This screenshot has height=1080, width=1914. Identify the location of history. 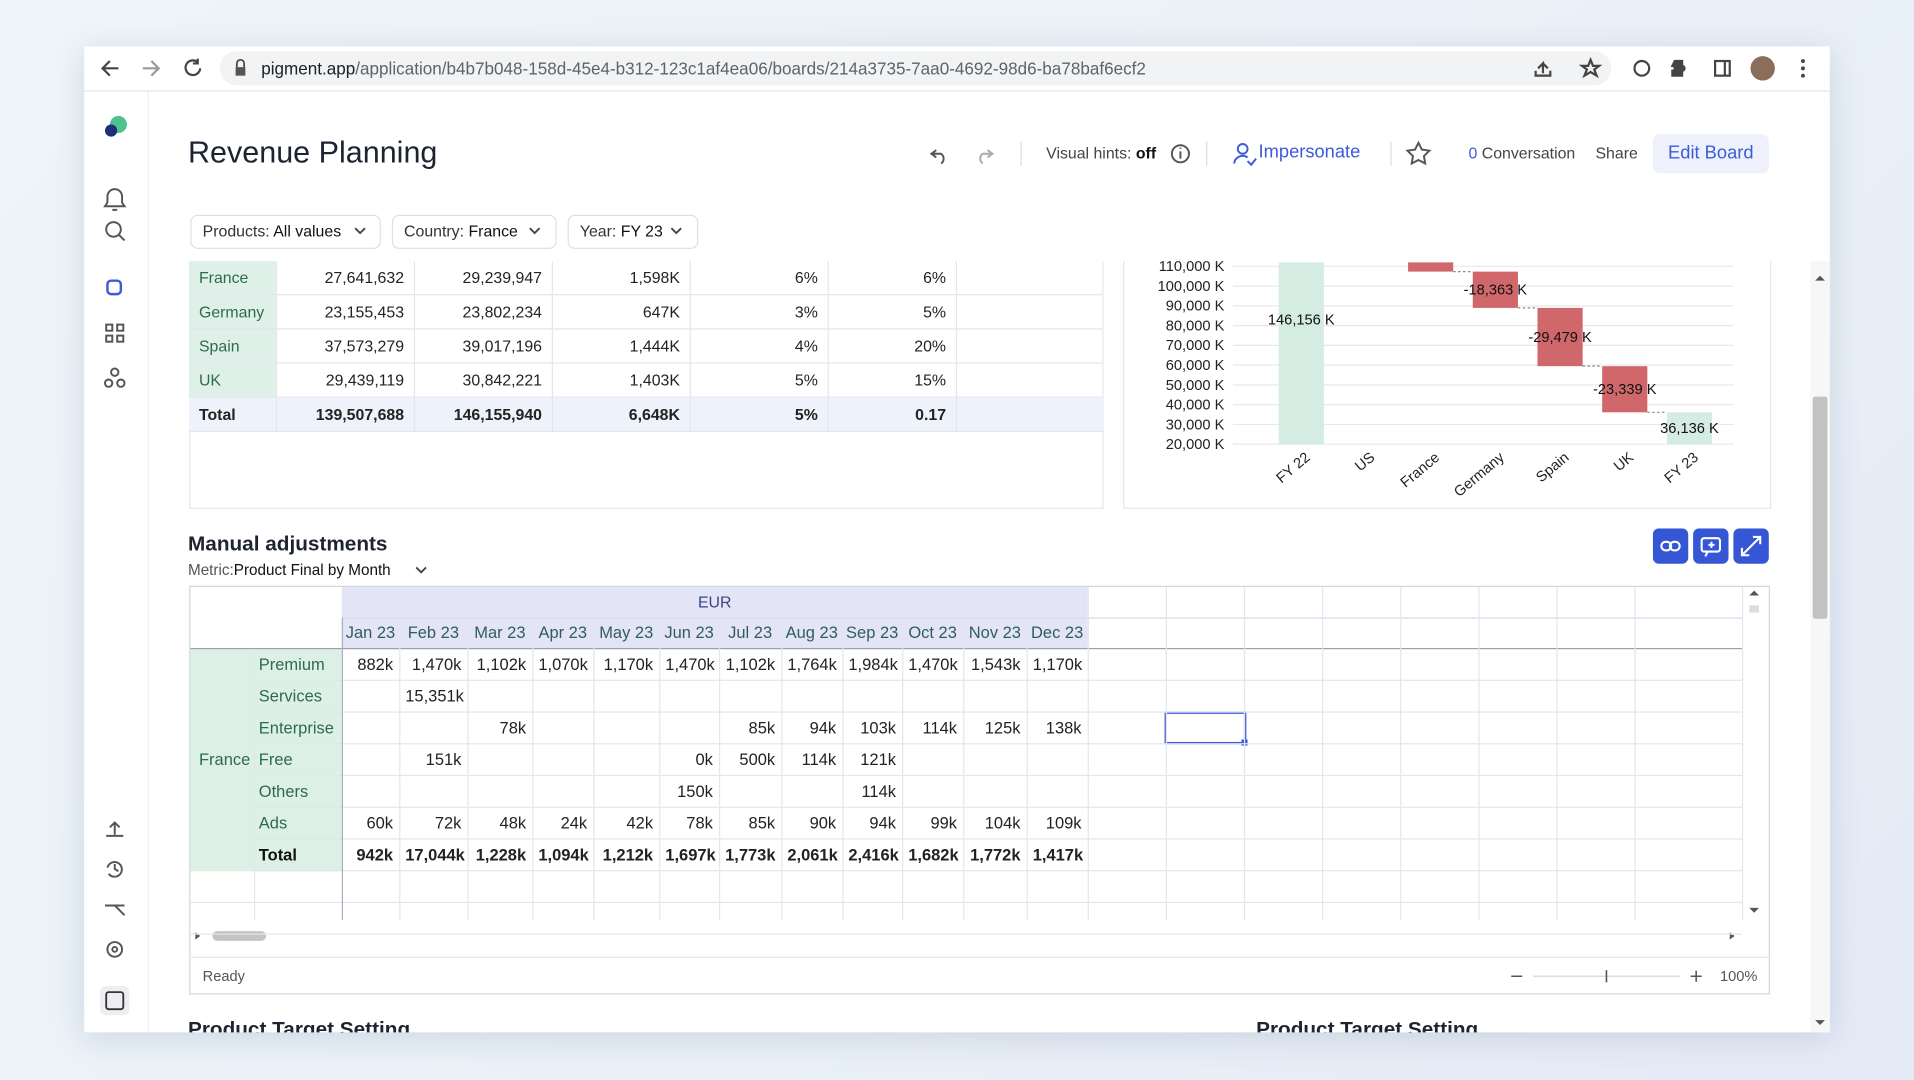
(114, 869).